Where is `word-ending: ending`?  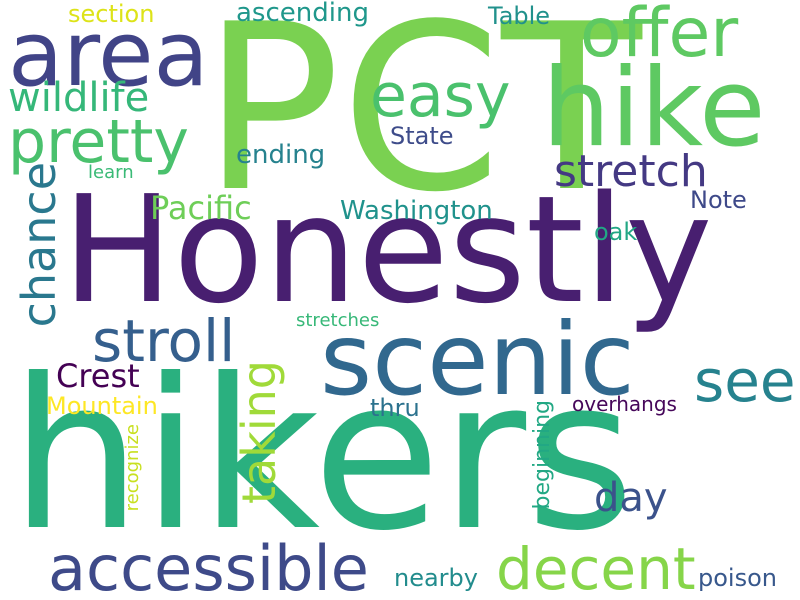
word-ending: ending is located at coordinates (281, 155).